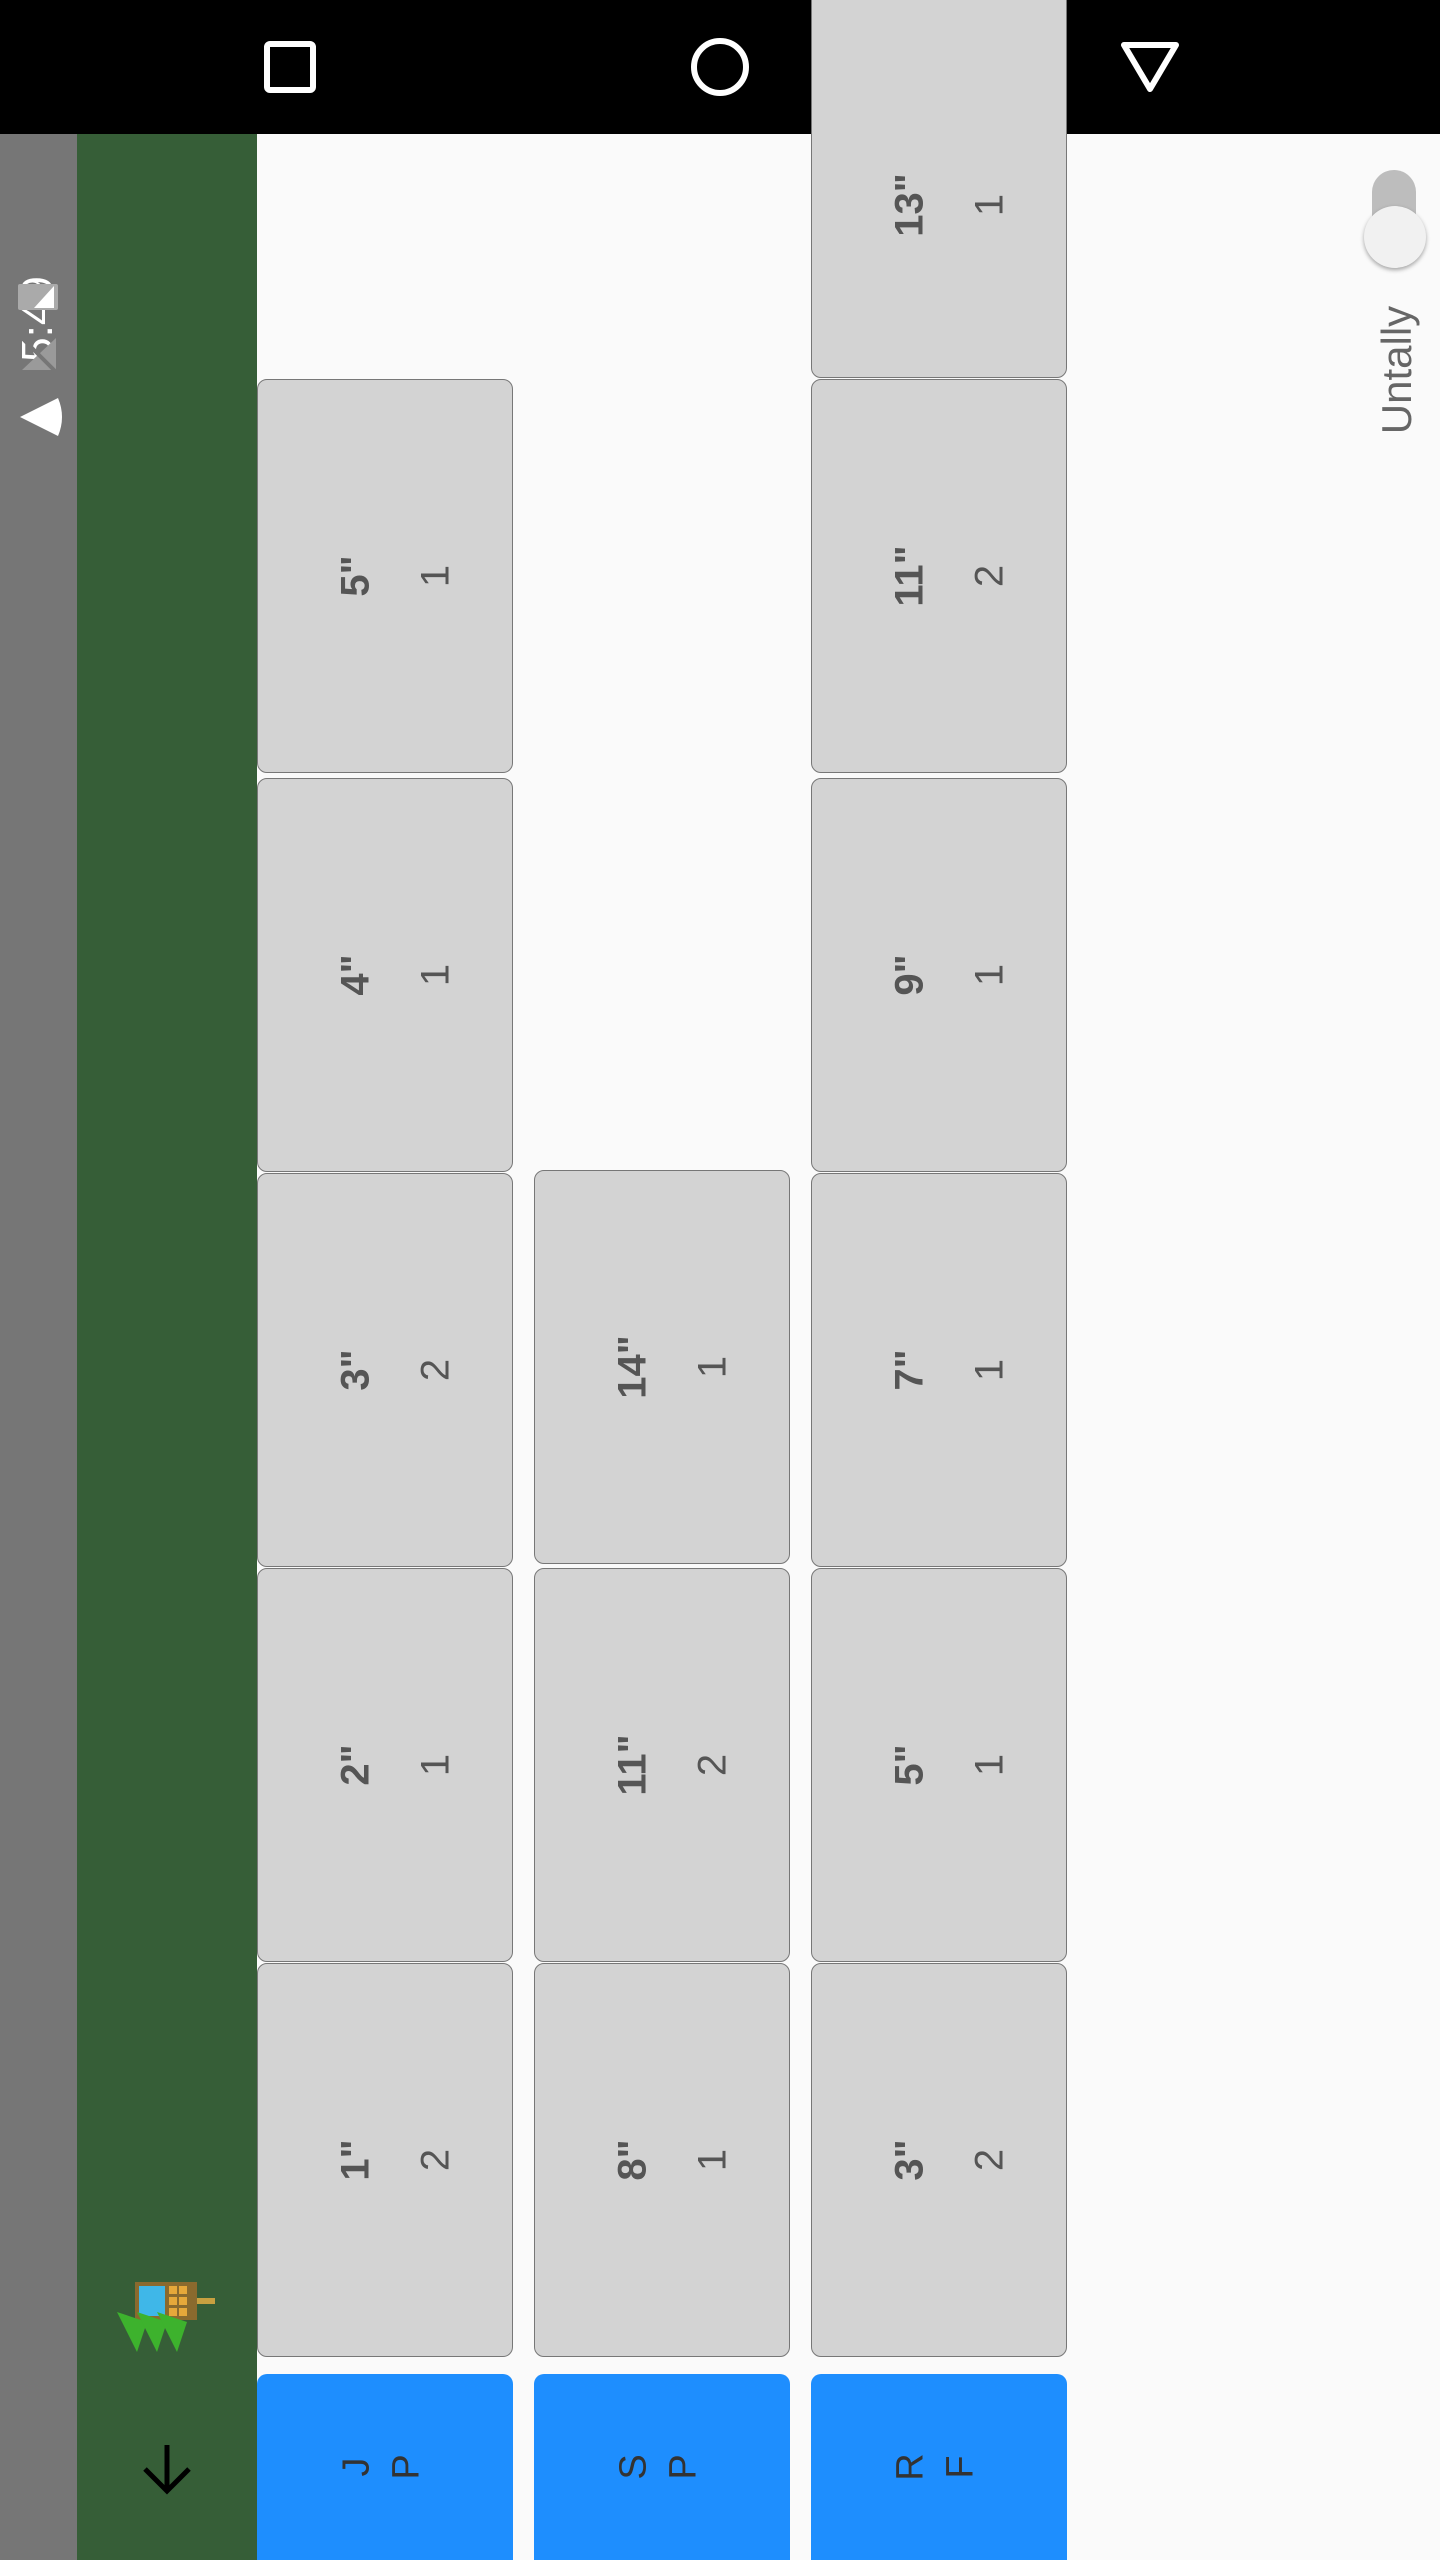  Describe the element at coordinates (38, 297) in the screenshot. I see `battery-icon` at that location.